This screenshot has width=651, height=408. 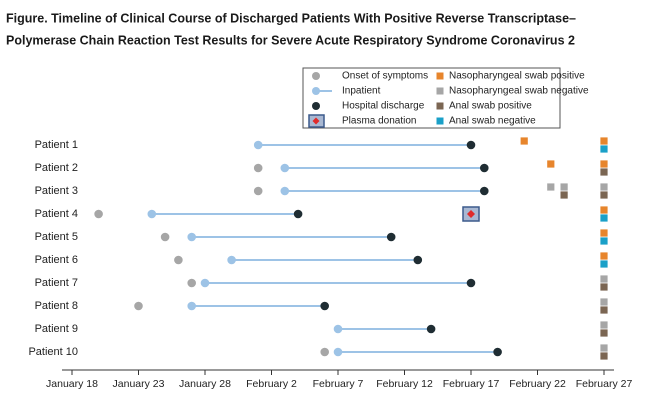 I want to click on row-label: Patient 4, so click(x=56, y=214).